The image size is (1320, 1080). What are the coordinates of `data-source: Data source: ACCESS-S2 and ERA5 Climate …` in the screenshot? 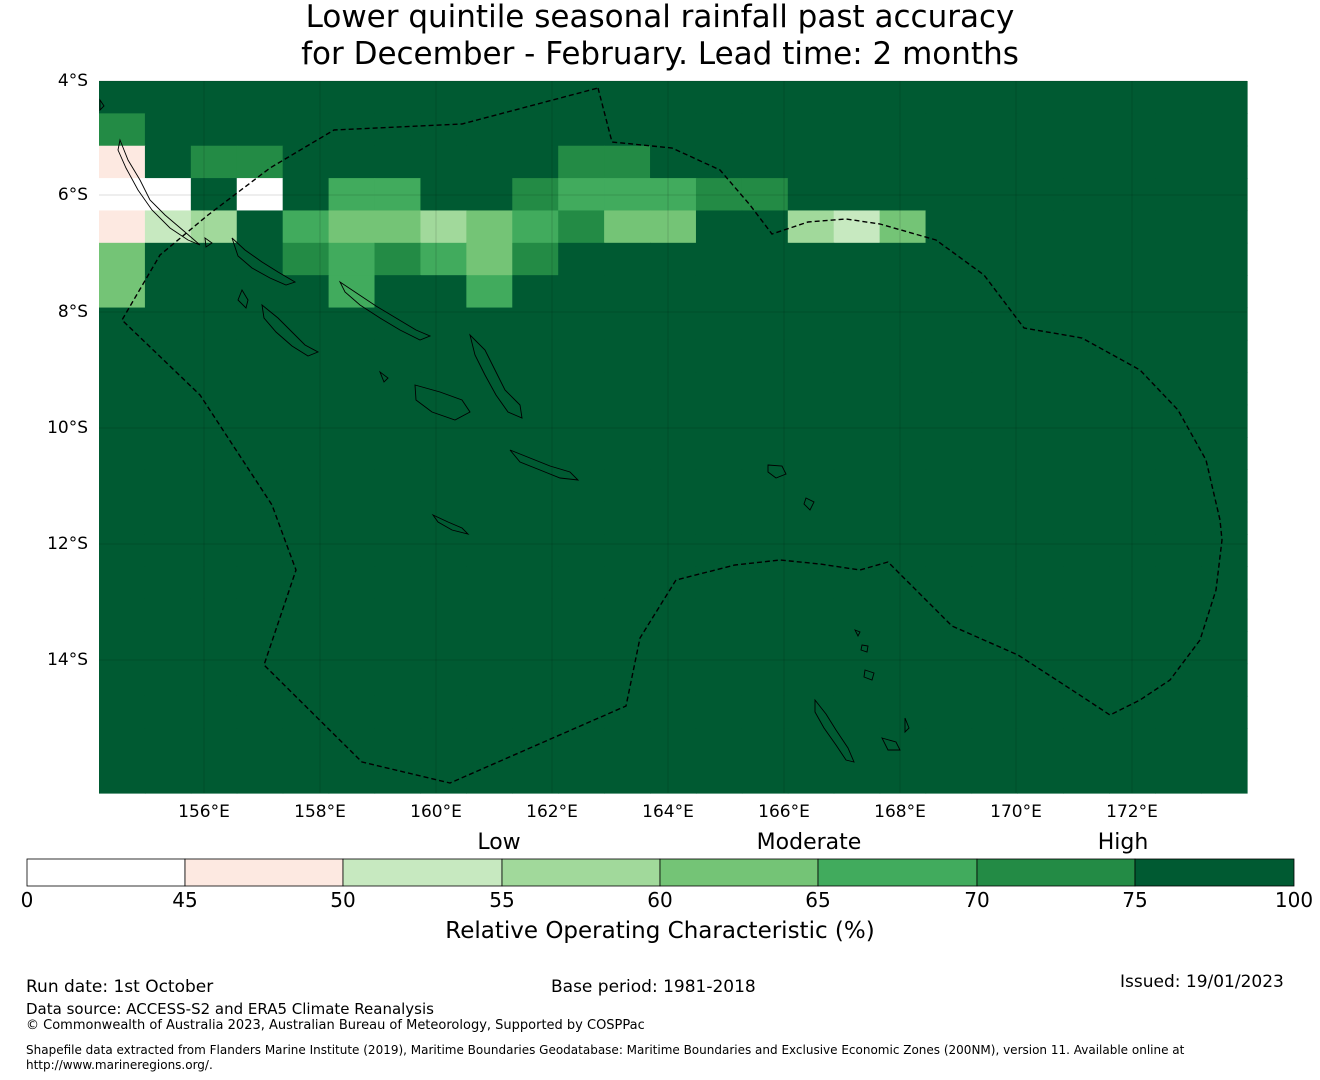 It's located at (230, 1009).